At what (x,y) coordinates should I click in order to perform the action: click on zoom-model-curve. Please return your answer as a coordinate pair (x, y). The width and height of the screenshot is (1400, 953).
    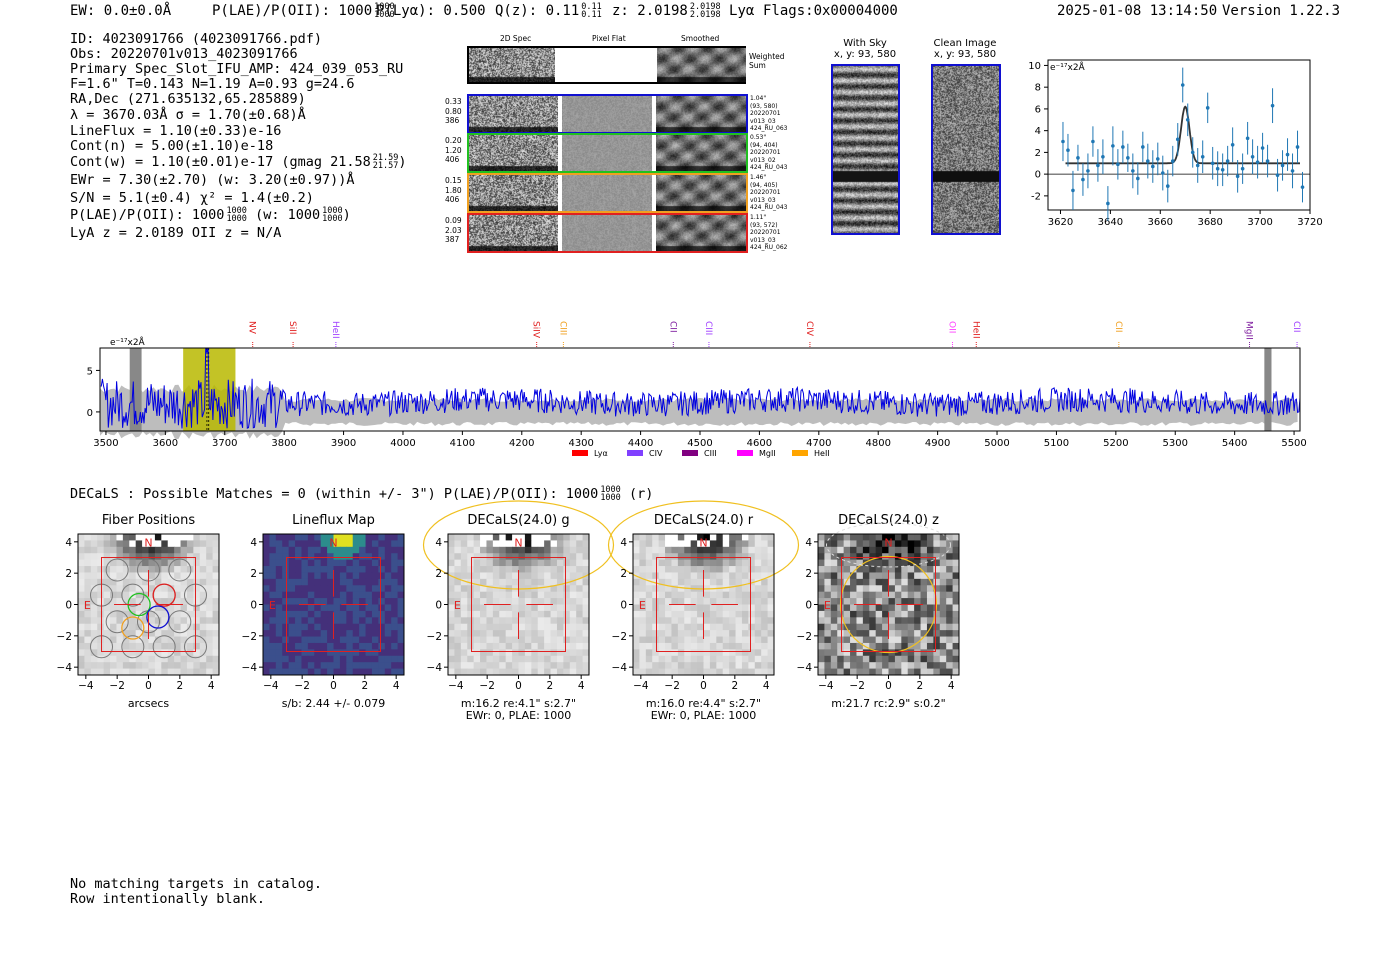
    Looking at the image, I should click on (1182, 135).